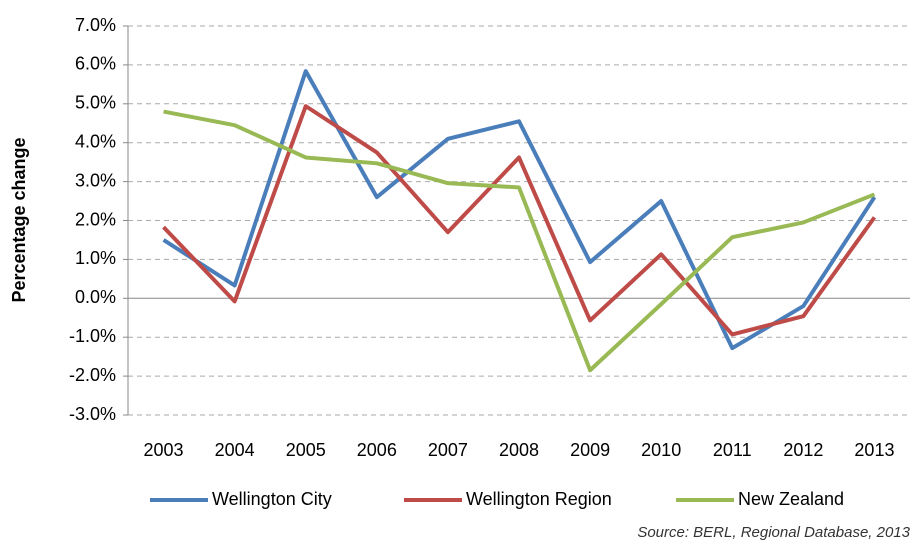 The image size is (914, 550). What do you see at coordinates (791, 499) in the screenshot?
I see `legend-label: New Zealand` at bounding box center [791, 499].